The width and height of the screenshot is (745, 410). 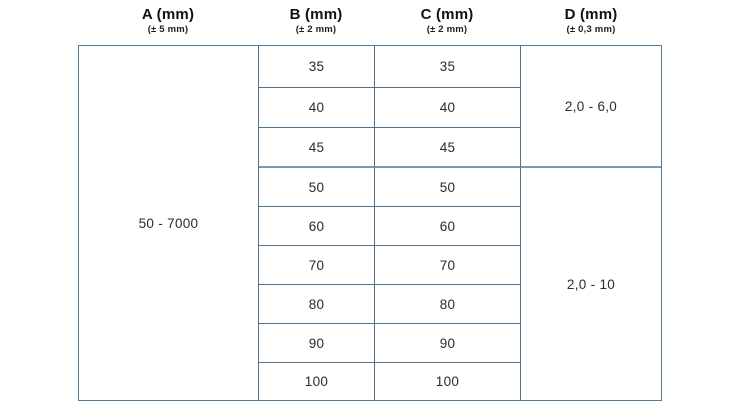 I want to click on cell-c-row3: 50, so click(x=448, y=187).